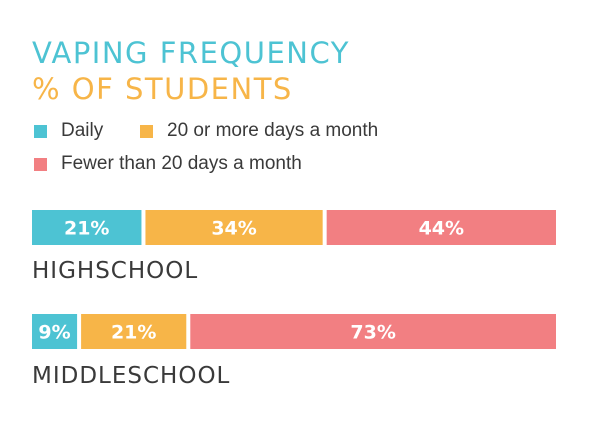  I want to click on legend-item-20-or-more: 20 or more days a month, so click(259, 131).